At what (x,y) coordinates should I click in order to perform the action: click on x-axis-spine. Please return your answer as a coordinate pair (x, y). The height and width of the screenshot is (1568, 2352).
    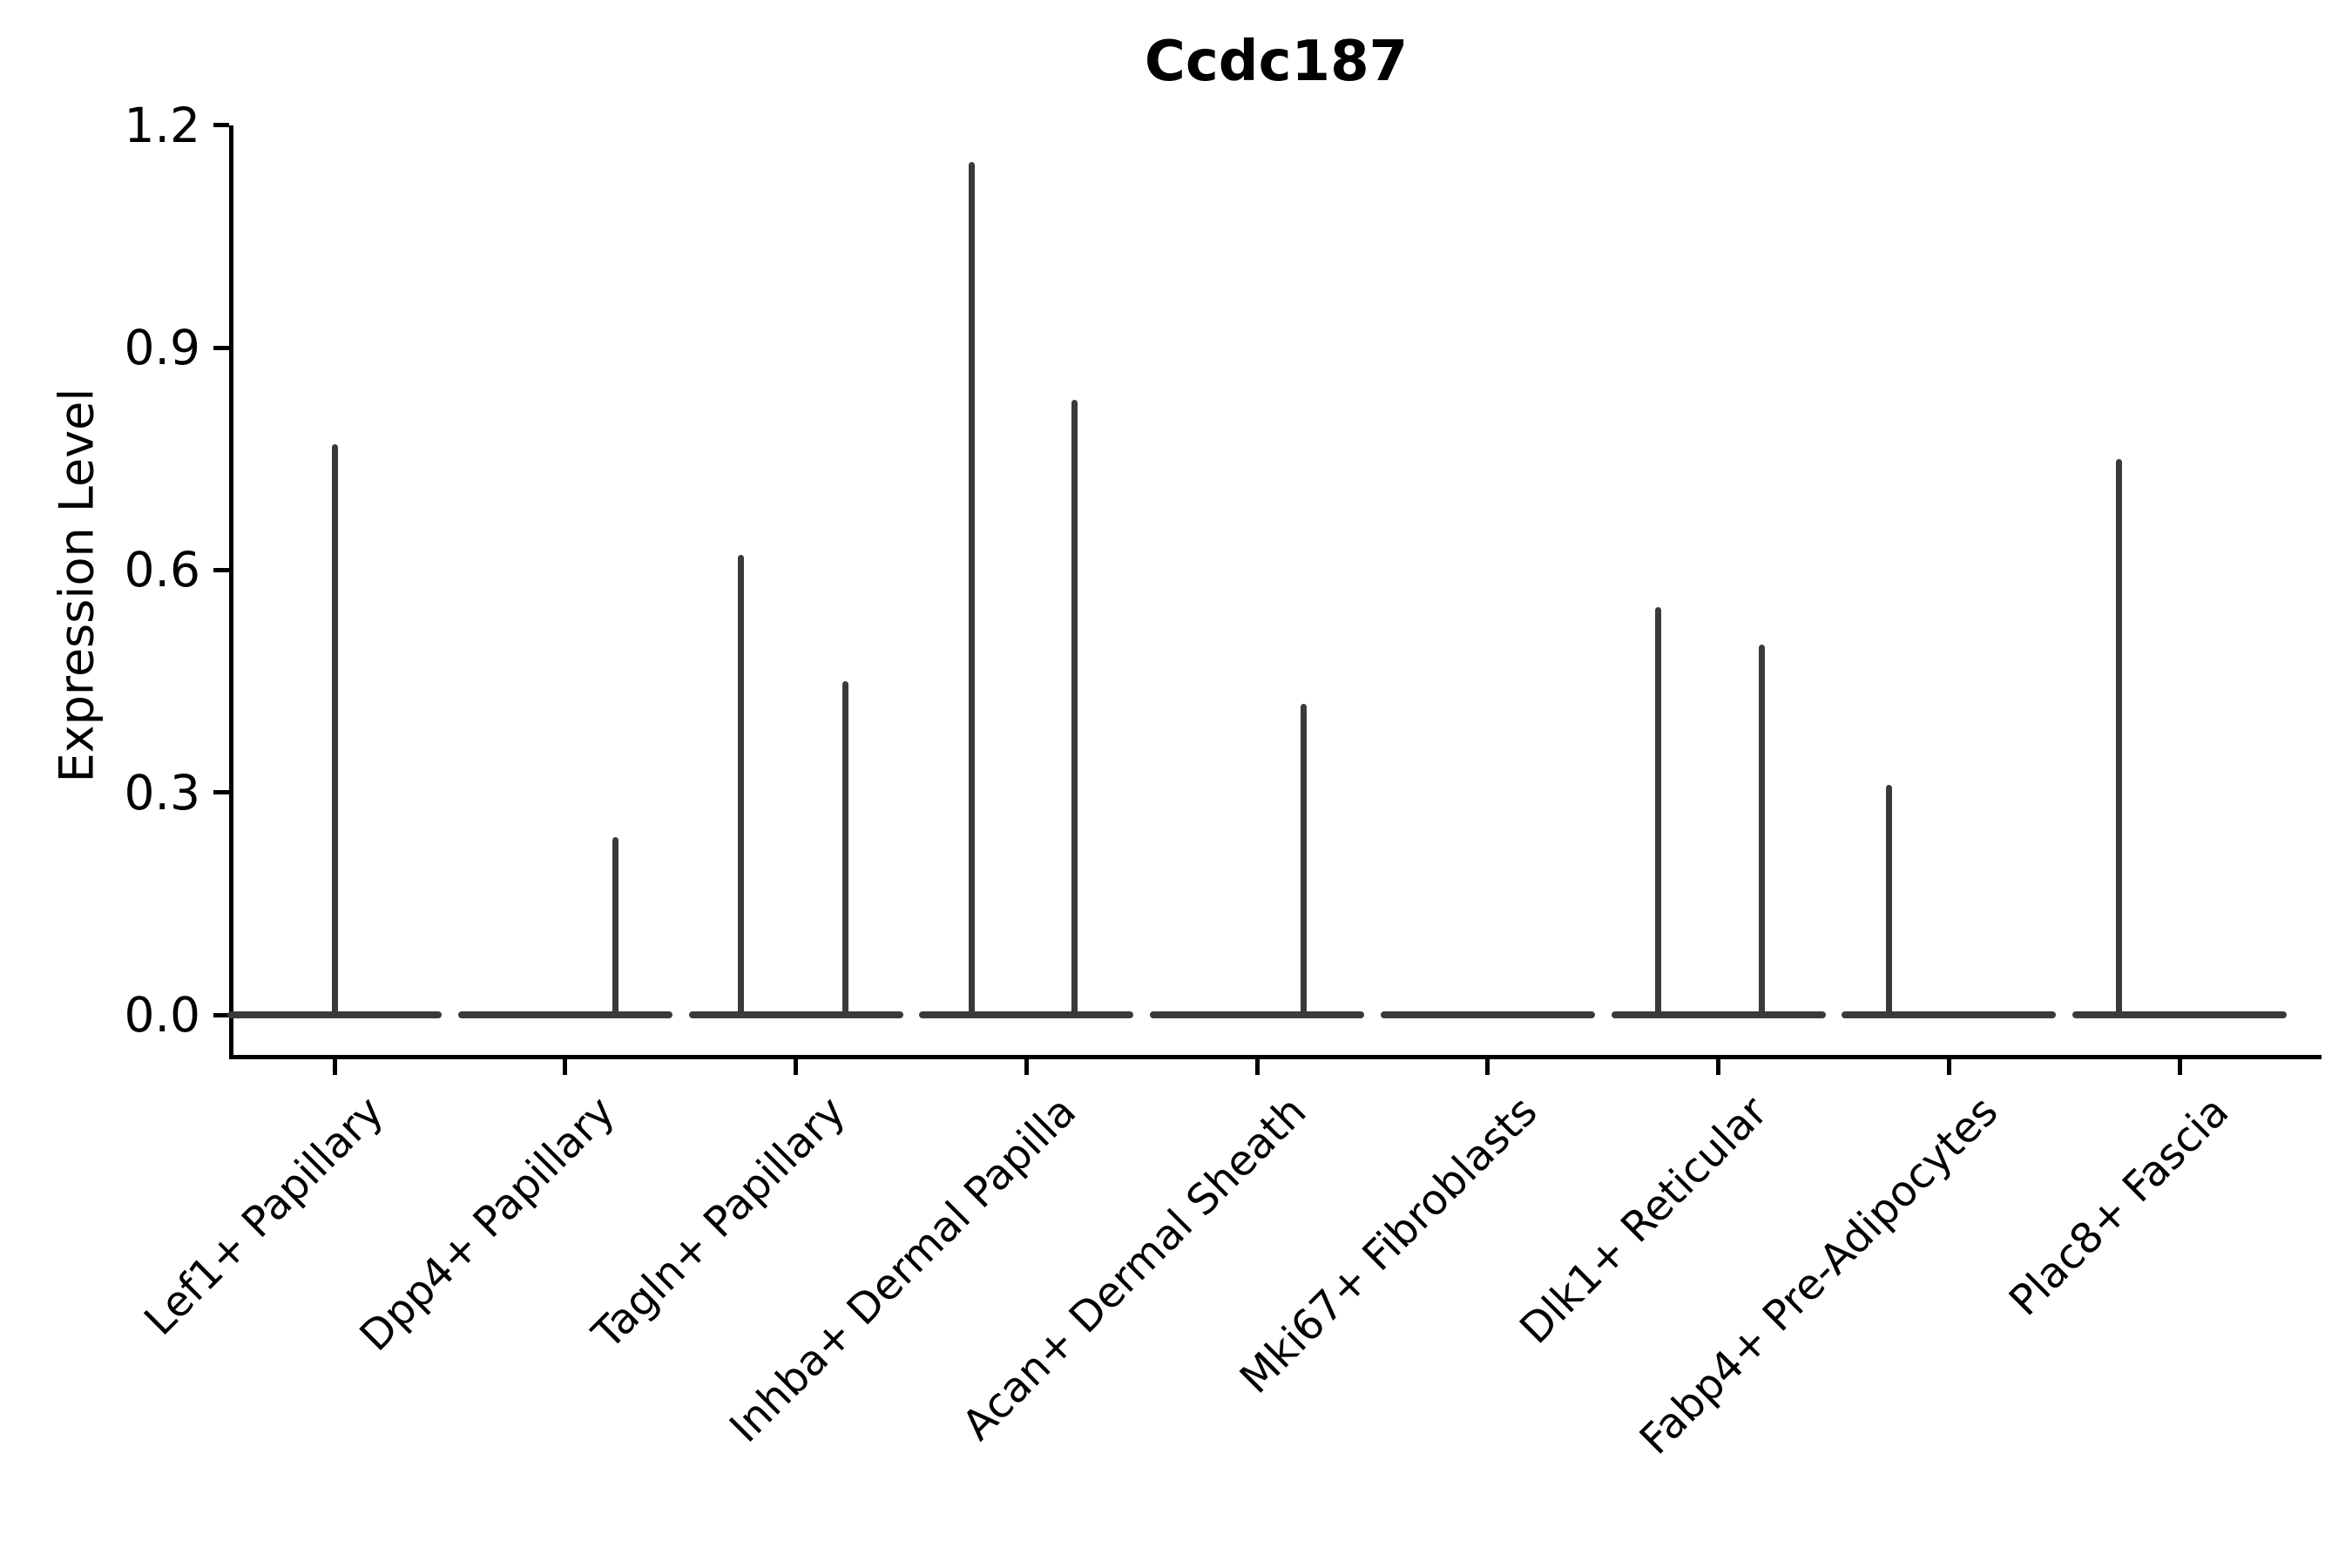
    Looking at the image, I should click on (1275, 1056).